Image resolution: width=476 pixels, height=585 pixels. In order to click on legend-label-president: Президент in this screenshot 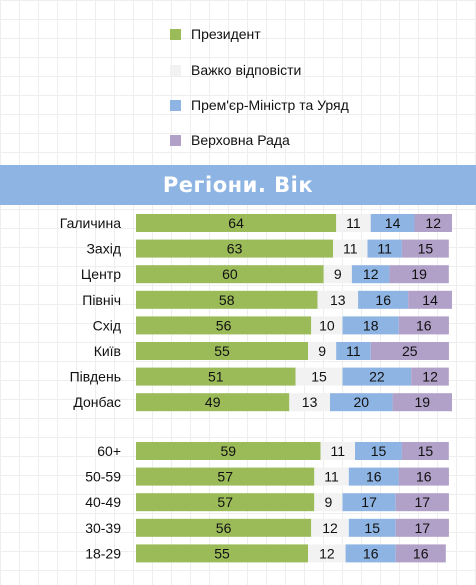, I will do `click(226, 34)`.